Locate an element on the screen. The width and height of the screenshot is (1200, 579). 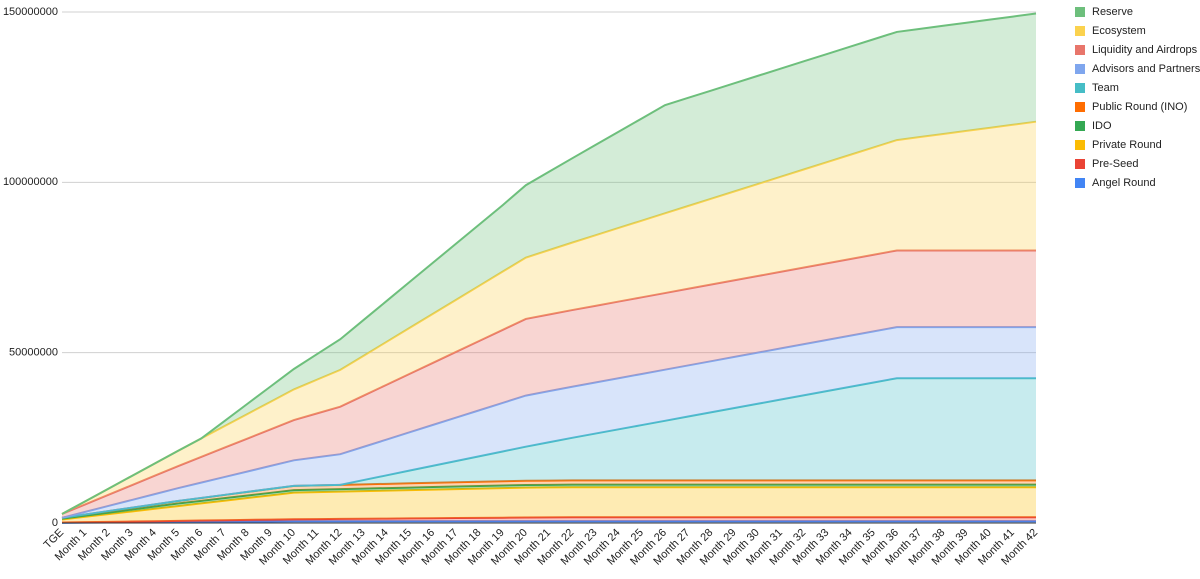
legend-label: Liquidity and Airdrops is located at coordinates (1145, 50).